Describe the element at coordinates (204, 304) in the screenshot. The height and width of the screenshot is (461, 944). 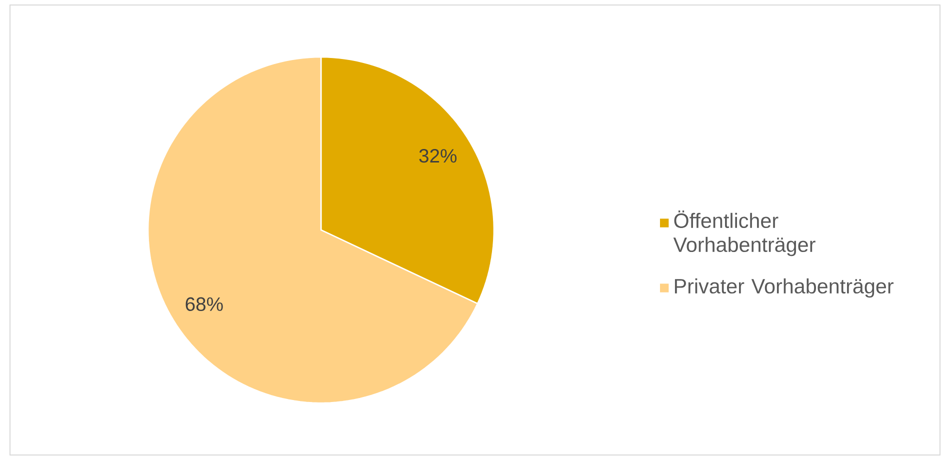
I see `data-label: 68%` at that location.